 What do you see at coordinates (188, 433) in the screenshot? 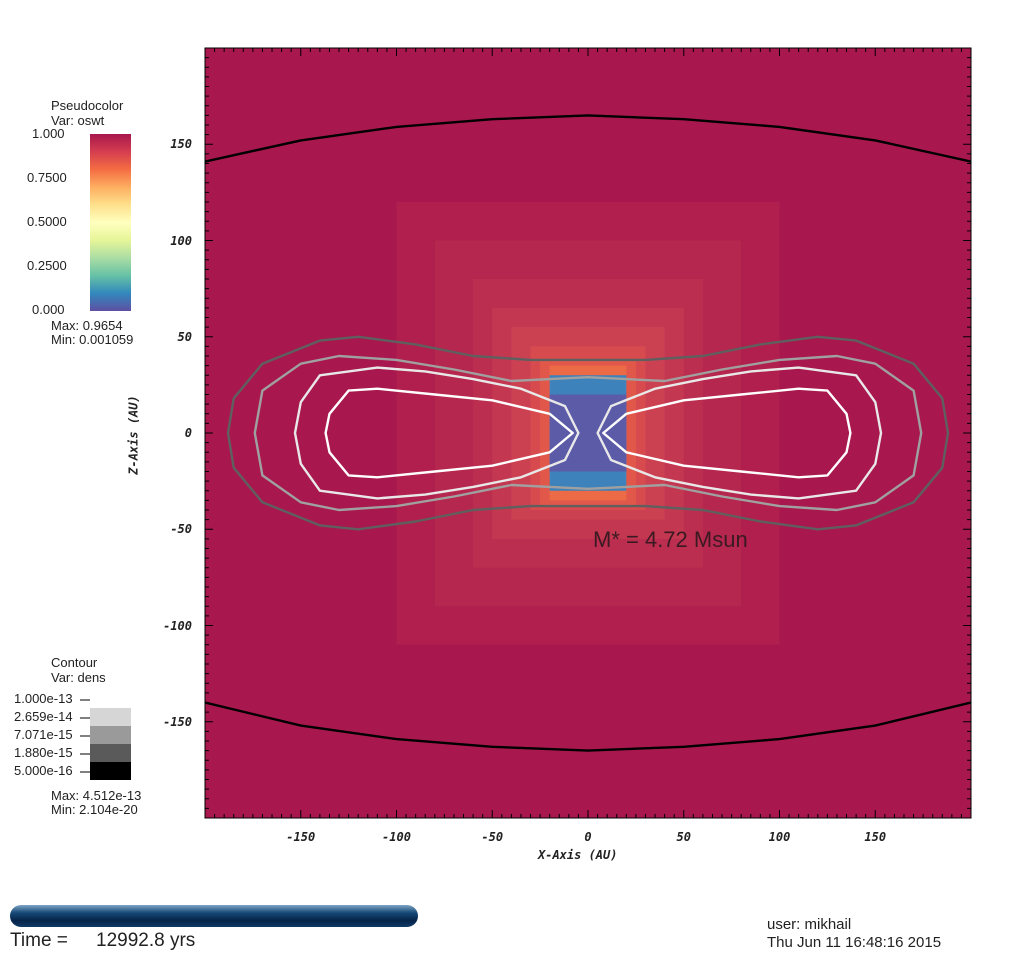
I see `y-tick-label: 0` at bounding box center [188, 433].